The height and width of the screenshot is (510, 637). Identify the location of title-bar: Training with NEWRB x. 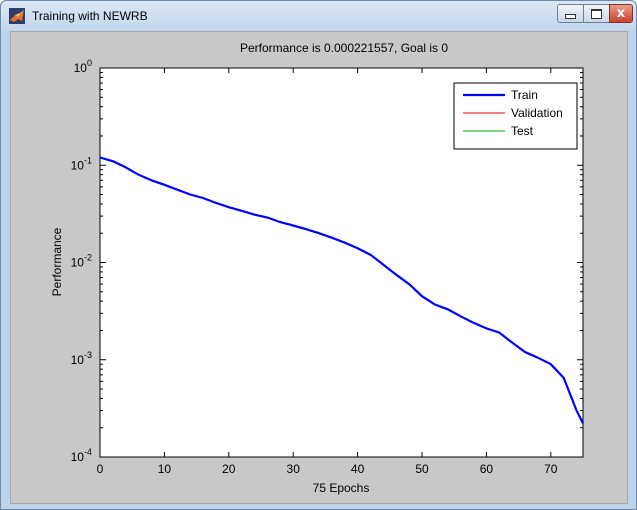
(318, 16).